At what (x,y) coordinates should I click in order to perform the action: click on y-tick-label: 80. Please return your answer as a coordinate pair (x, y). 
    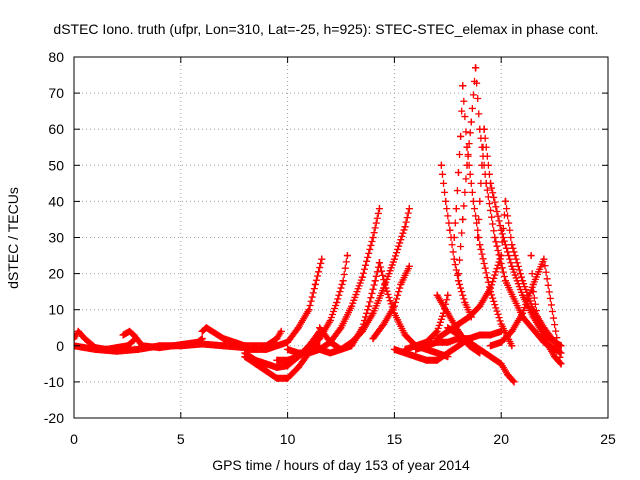
    Looking at the image, I should click on (56, 57).